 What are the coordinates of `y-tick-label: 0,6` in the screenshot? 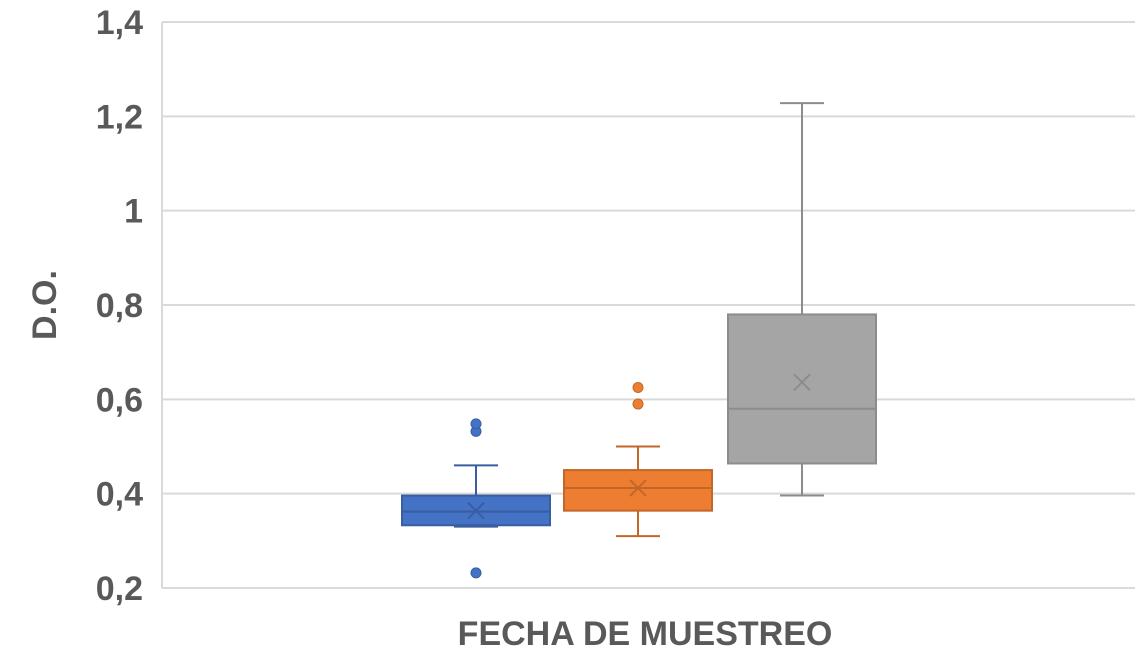 It's located at (119, 400).